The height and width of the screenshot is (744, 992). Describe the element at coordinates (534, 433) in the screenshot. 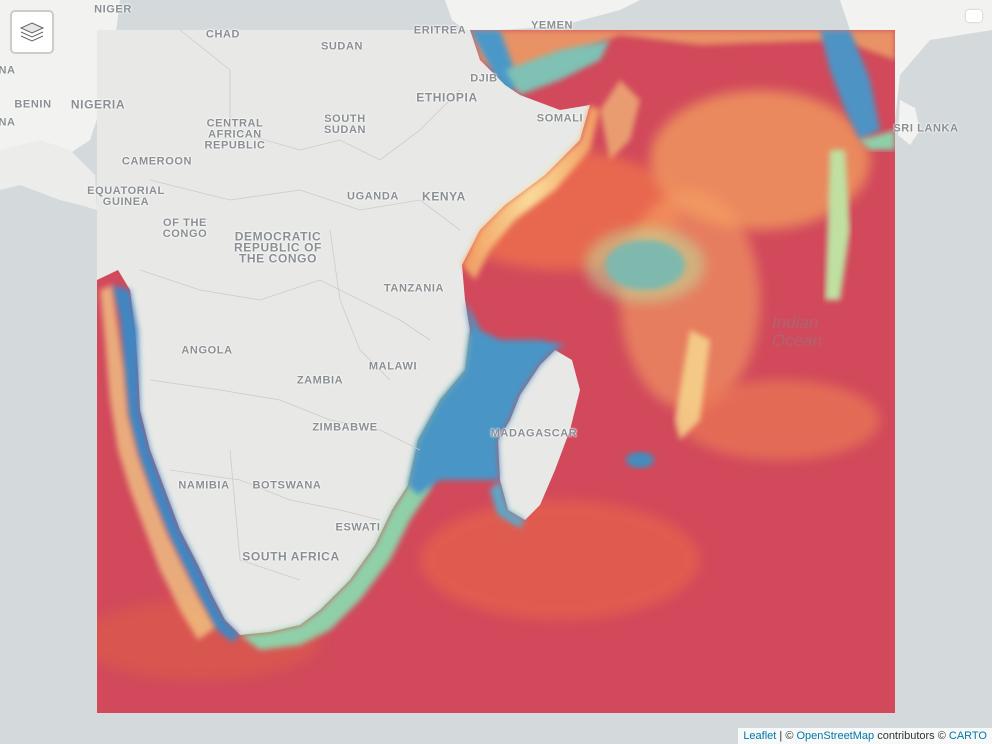

I see `label-madagascar: MADAGASCAR` at that location.